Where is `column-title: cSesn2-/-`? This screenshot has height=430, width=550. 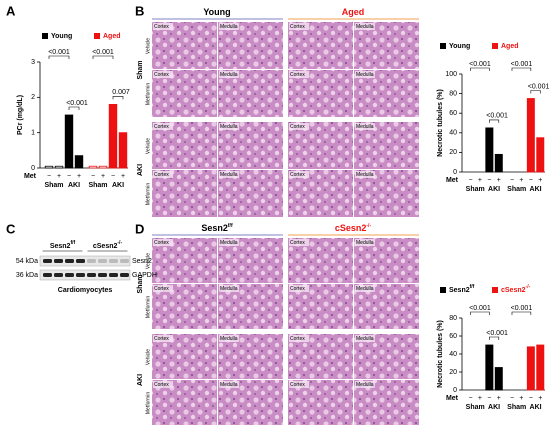 column-title: cSesn2-/- is located at coordinates (353, 228).